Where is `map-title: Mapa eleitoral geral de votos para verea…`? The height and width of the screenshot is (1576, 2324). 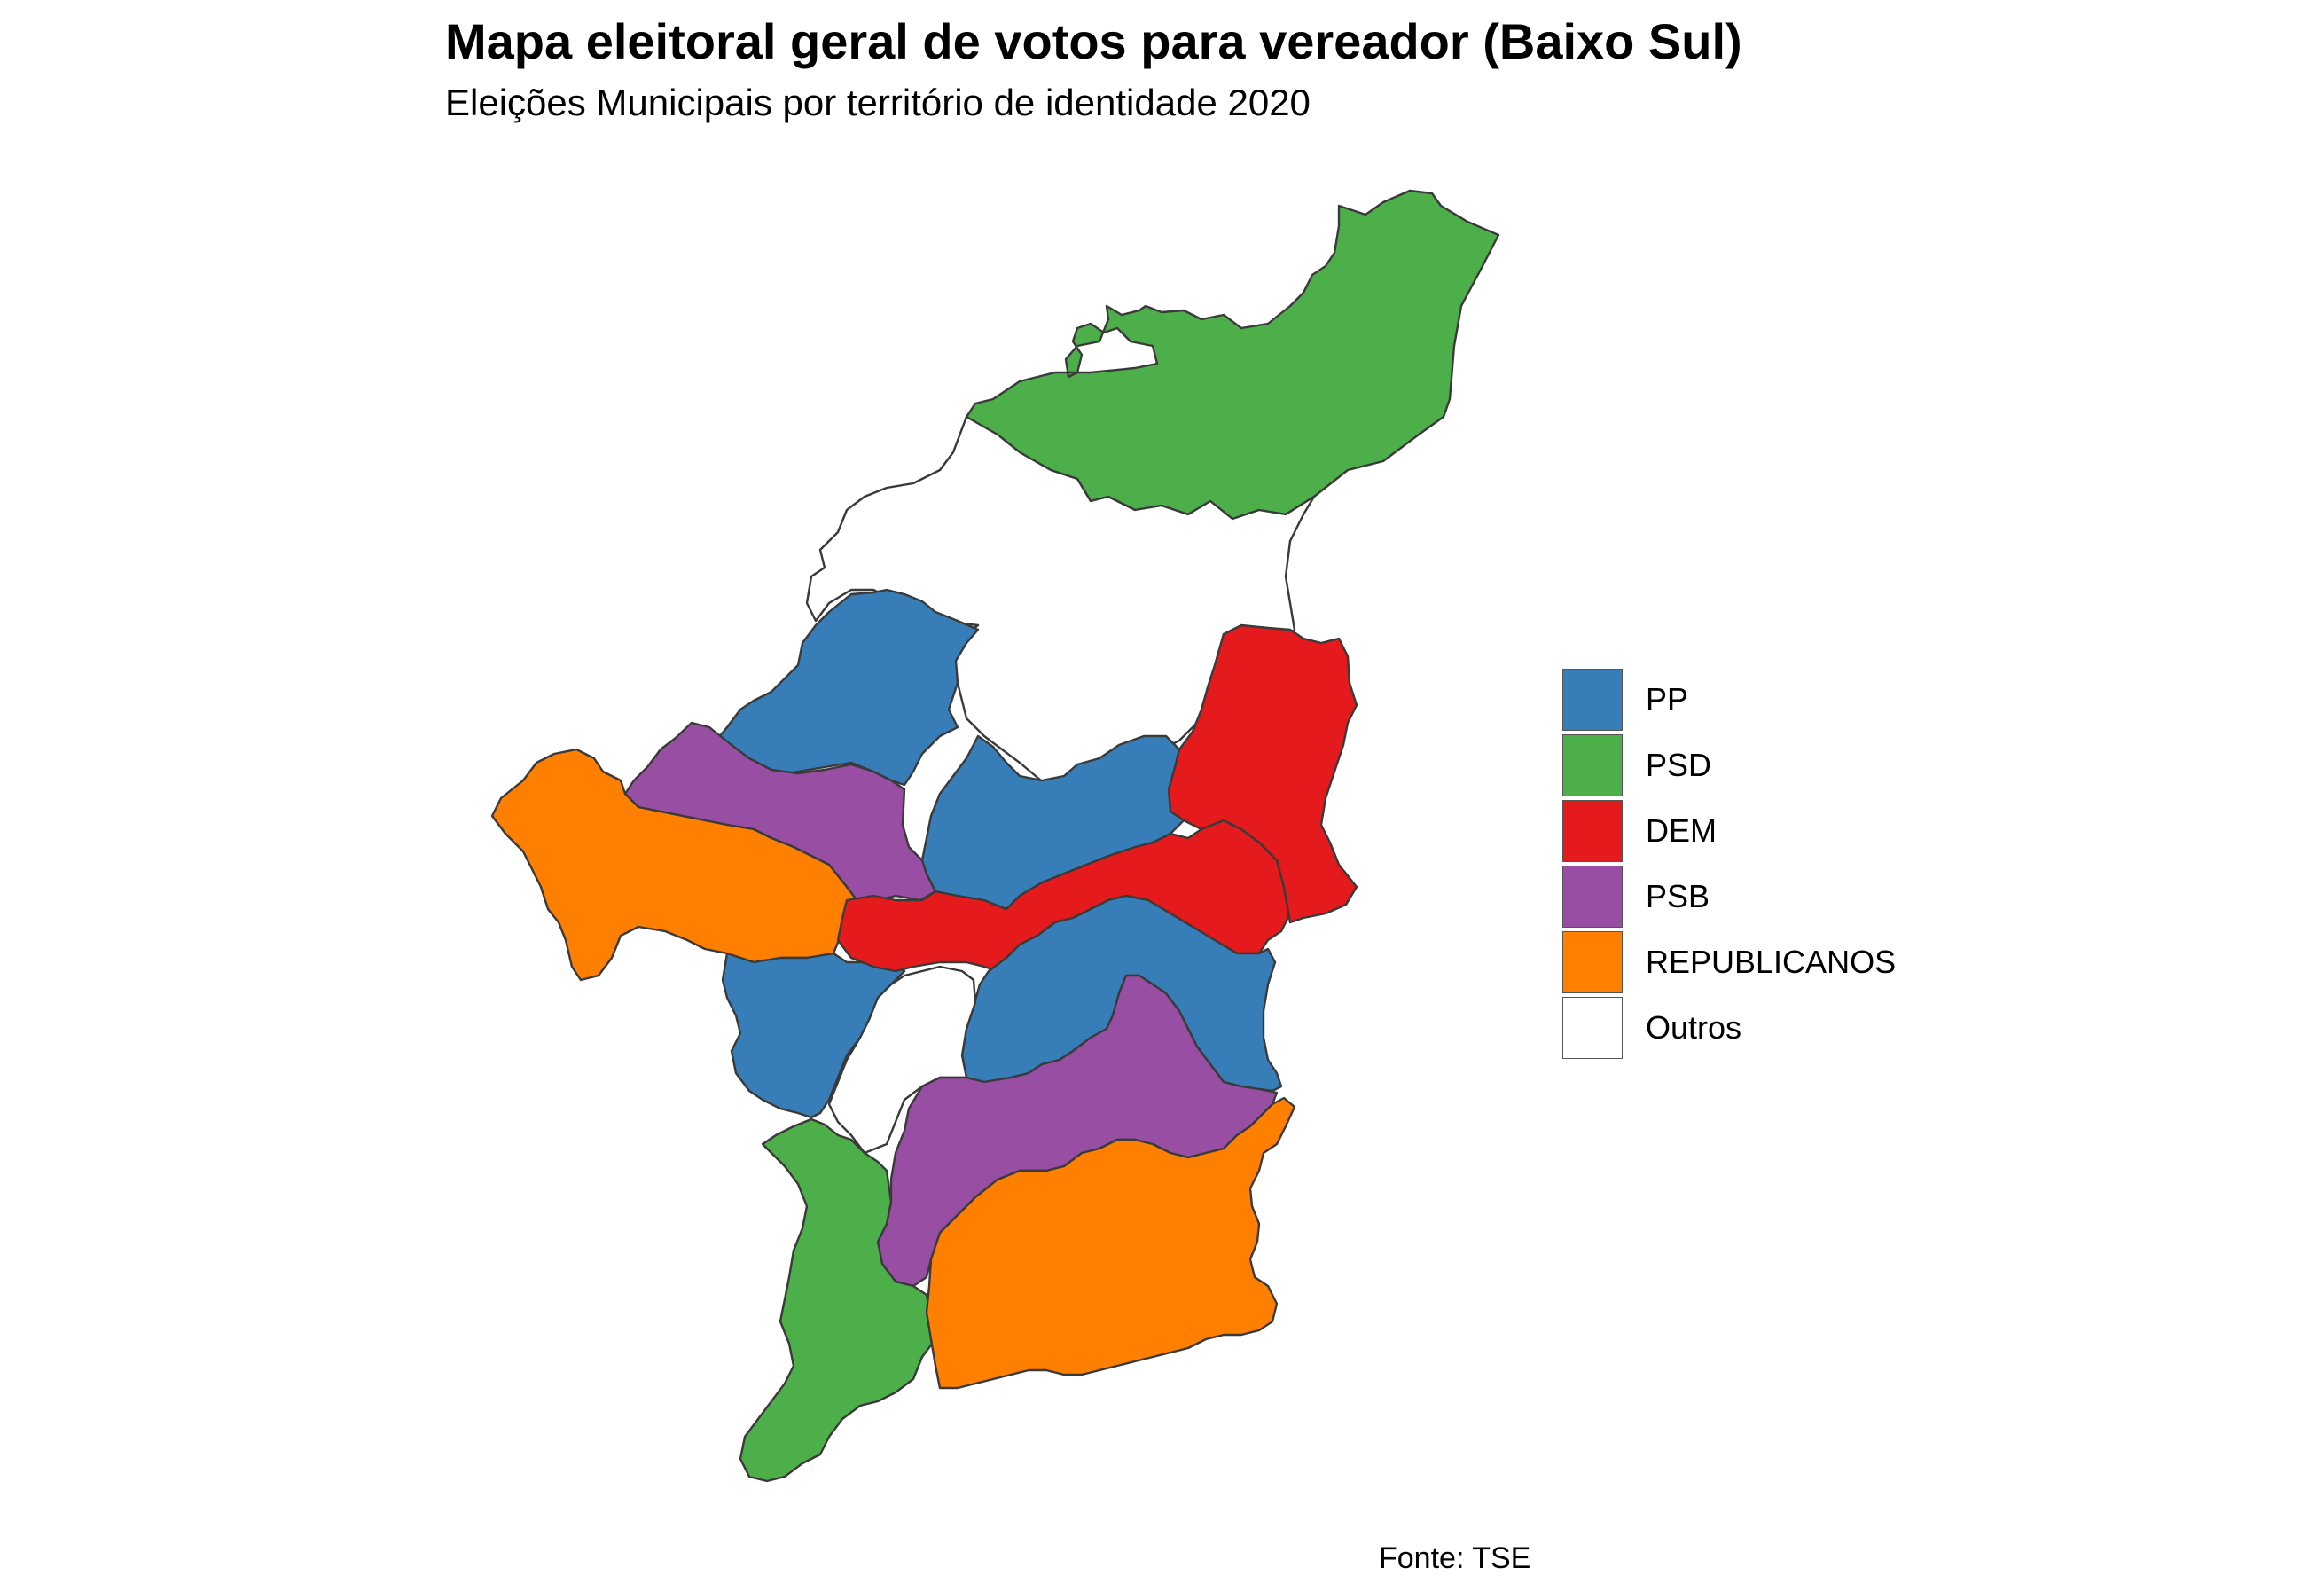
map-title: Mapa eleitoral geral de votos para verea… is located at coordinates (1093, 41).